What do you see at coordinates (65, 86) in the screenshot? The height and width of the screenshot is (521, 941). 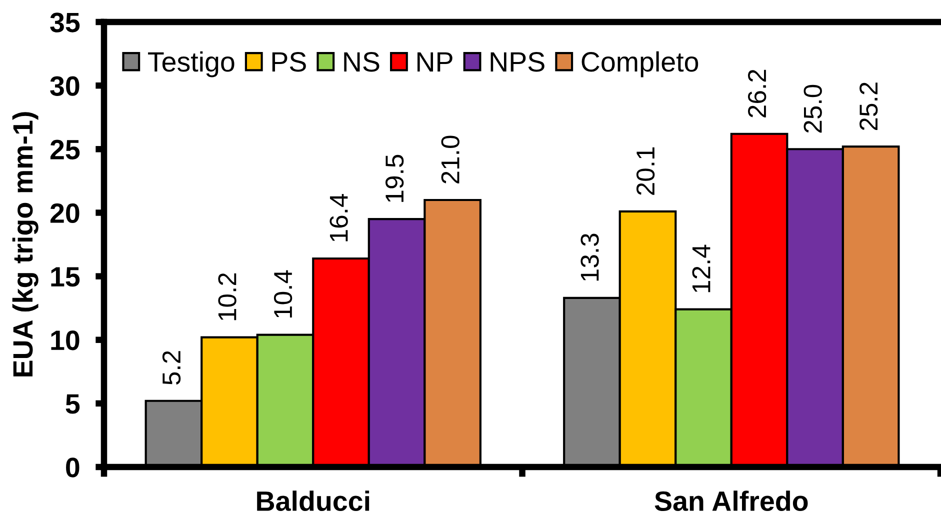 I see `y-tick-label: 30` at bounding box center [65, 86].